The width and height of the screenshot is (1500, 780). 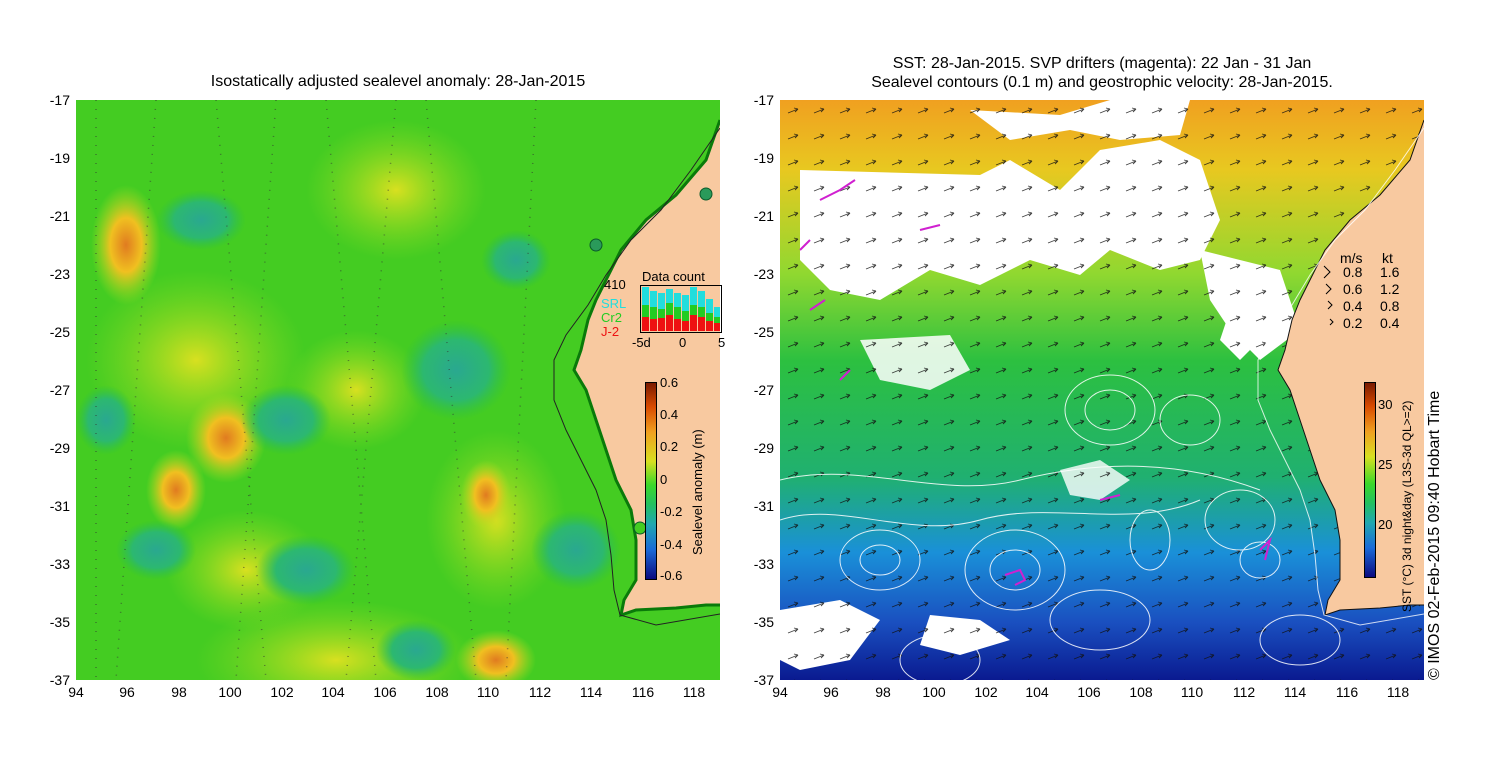 What do you see at coordinates (1060, 527) in the screenshot?
I see `sealevel-contours` at bounding box center [1060, 527].